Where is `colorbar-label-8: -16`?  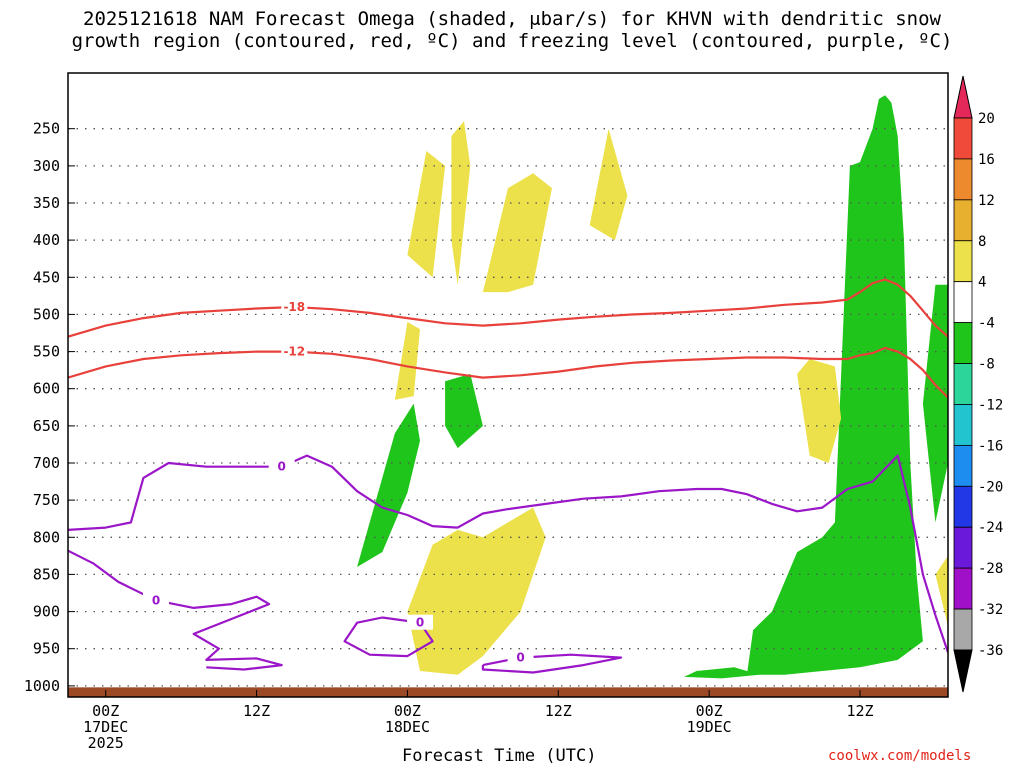 colorbar-label-8: -16 is located at coordinates (990, 446).